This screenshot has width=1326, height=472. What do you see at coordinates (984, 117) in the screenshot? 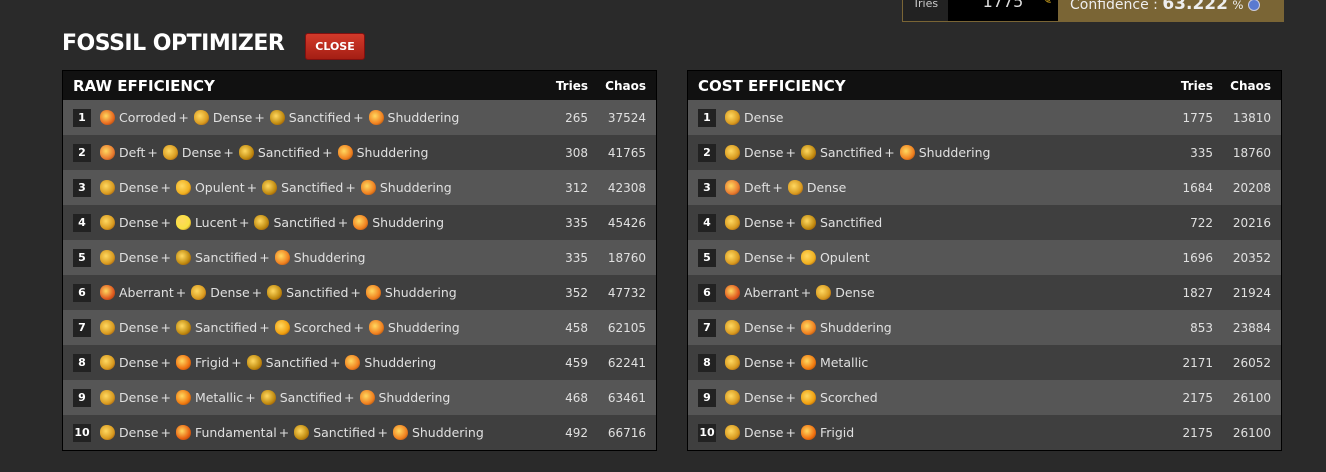
I see `table-row: 1 Dense 1775 13810` at bounding box center [984, 117].